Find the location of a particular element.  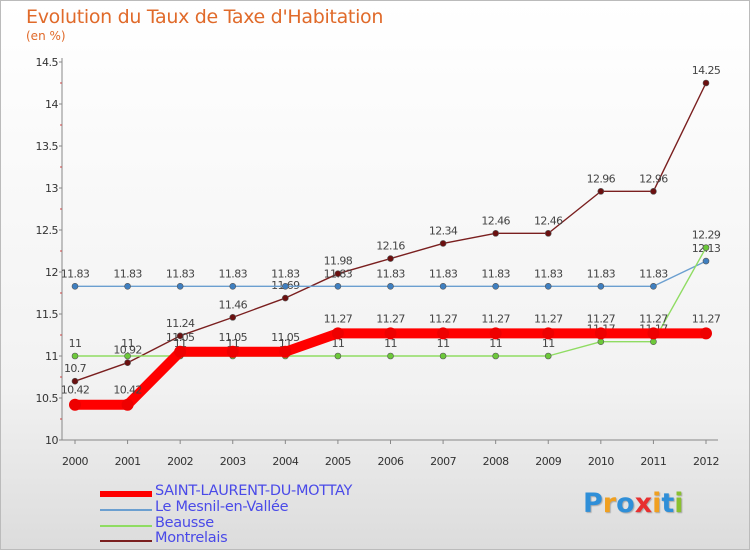

data-label: 12.16 is located at coordinates (390, 246).